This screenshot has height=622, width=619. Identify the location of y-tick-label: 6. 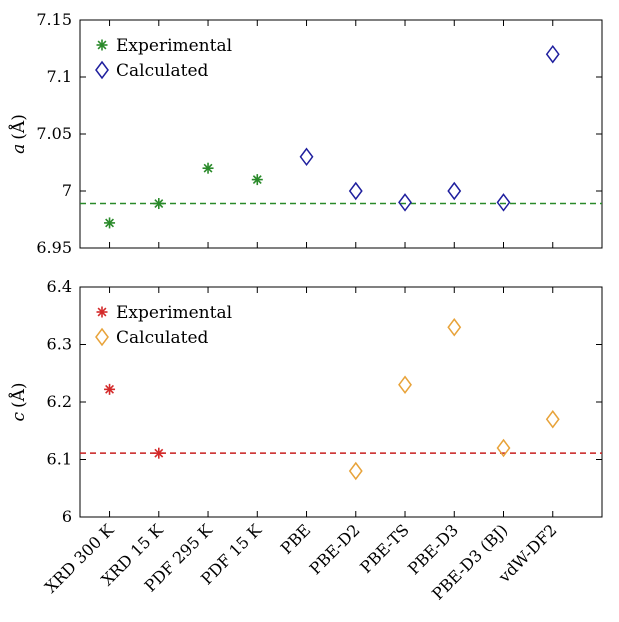
(67, 516).